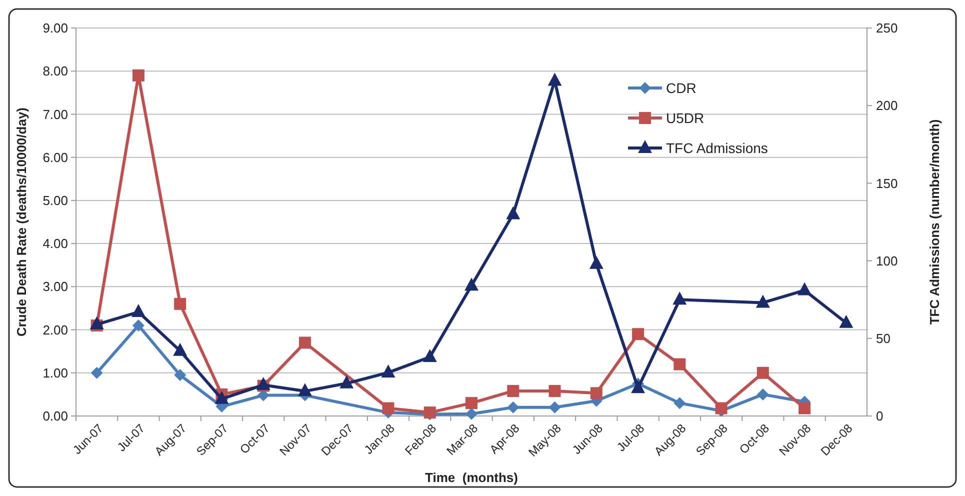 This screenshot has width=965, height=496. Describe the element at coordinates (55, 286) in the screenshot. I see `y-tick-label: 3.00` at that location.